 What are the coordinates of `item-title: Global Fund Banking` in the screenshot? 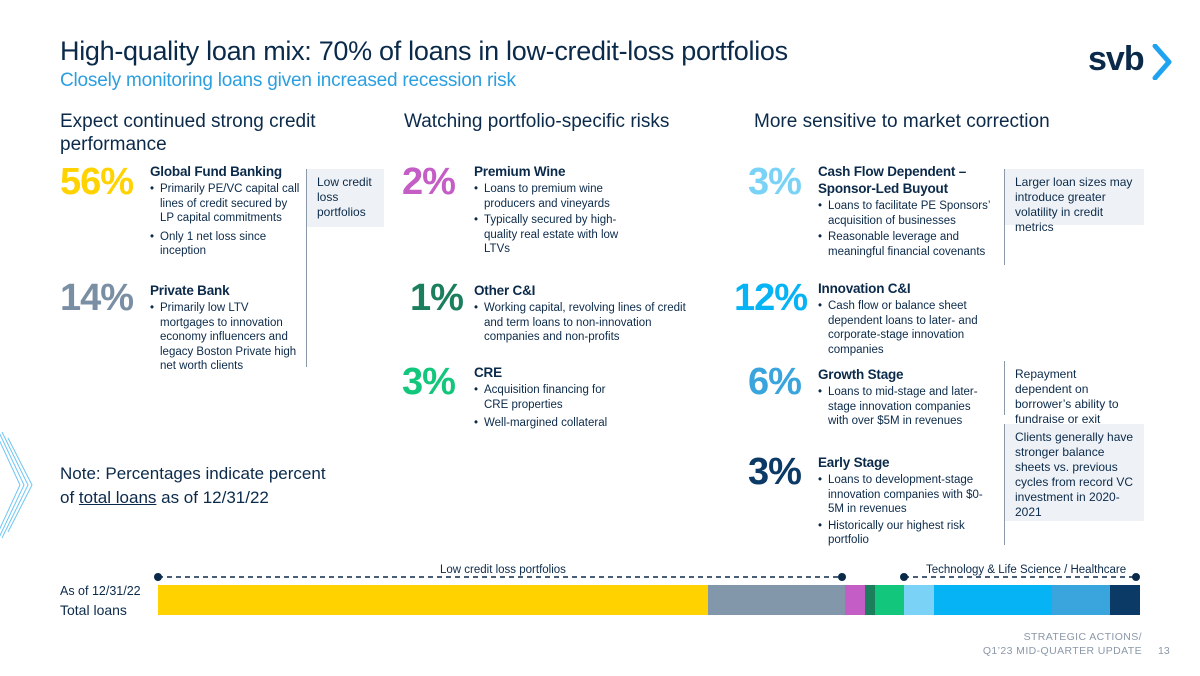 It's located at (216, 171).